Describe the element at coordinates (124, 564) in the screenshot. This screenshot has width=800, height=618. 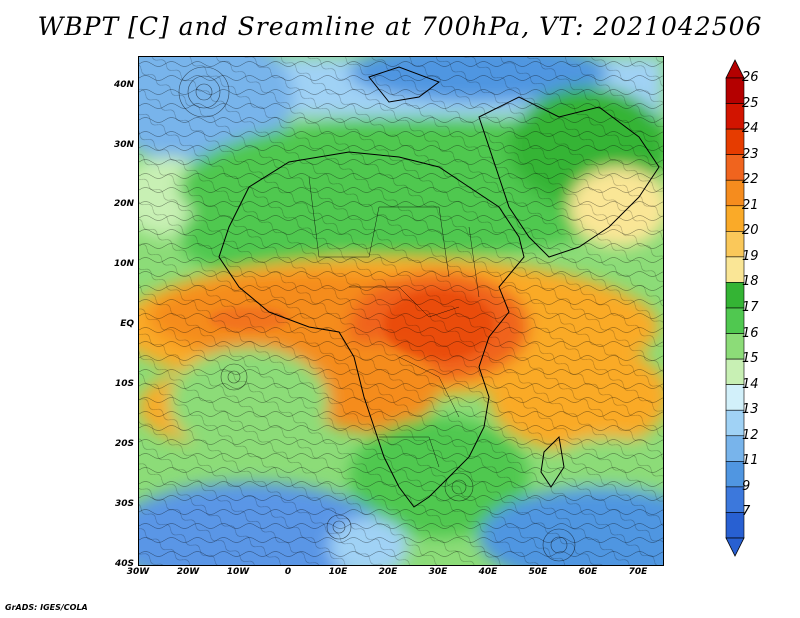
I see `lat-label: 40S` at that location.